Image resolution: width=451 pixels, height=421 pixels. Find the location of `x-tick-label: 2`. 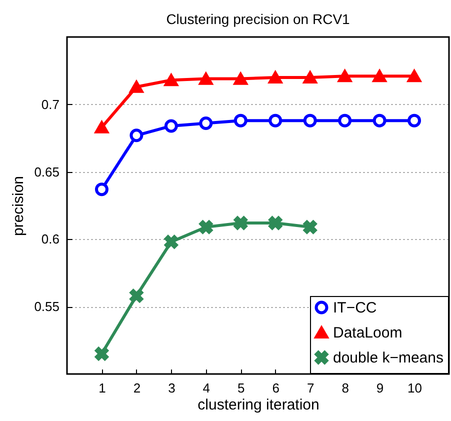

x-tick-label: 2 is located at coordinates (137, 388).